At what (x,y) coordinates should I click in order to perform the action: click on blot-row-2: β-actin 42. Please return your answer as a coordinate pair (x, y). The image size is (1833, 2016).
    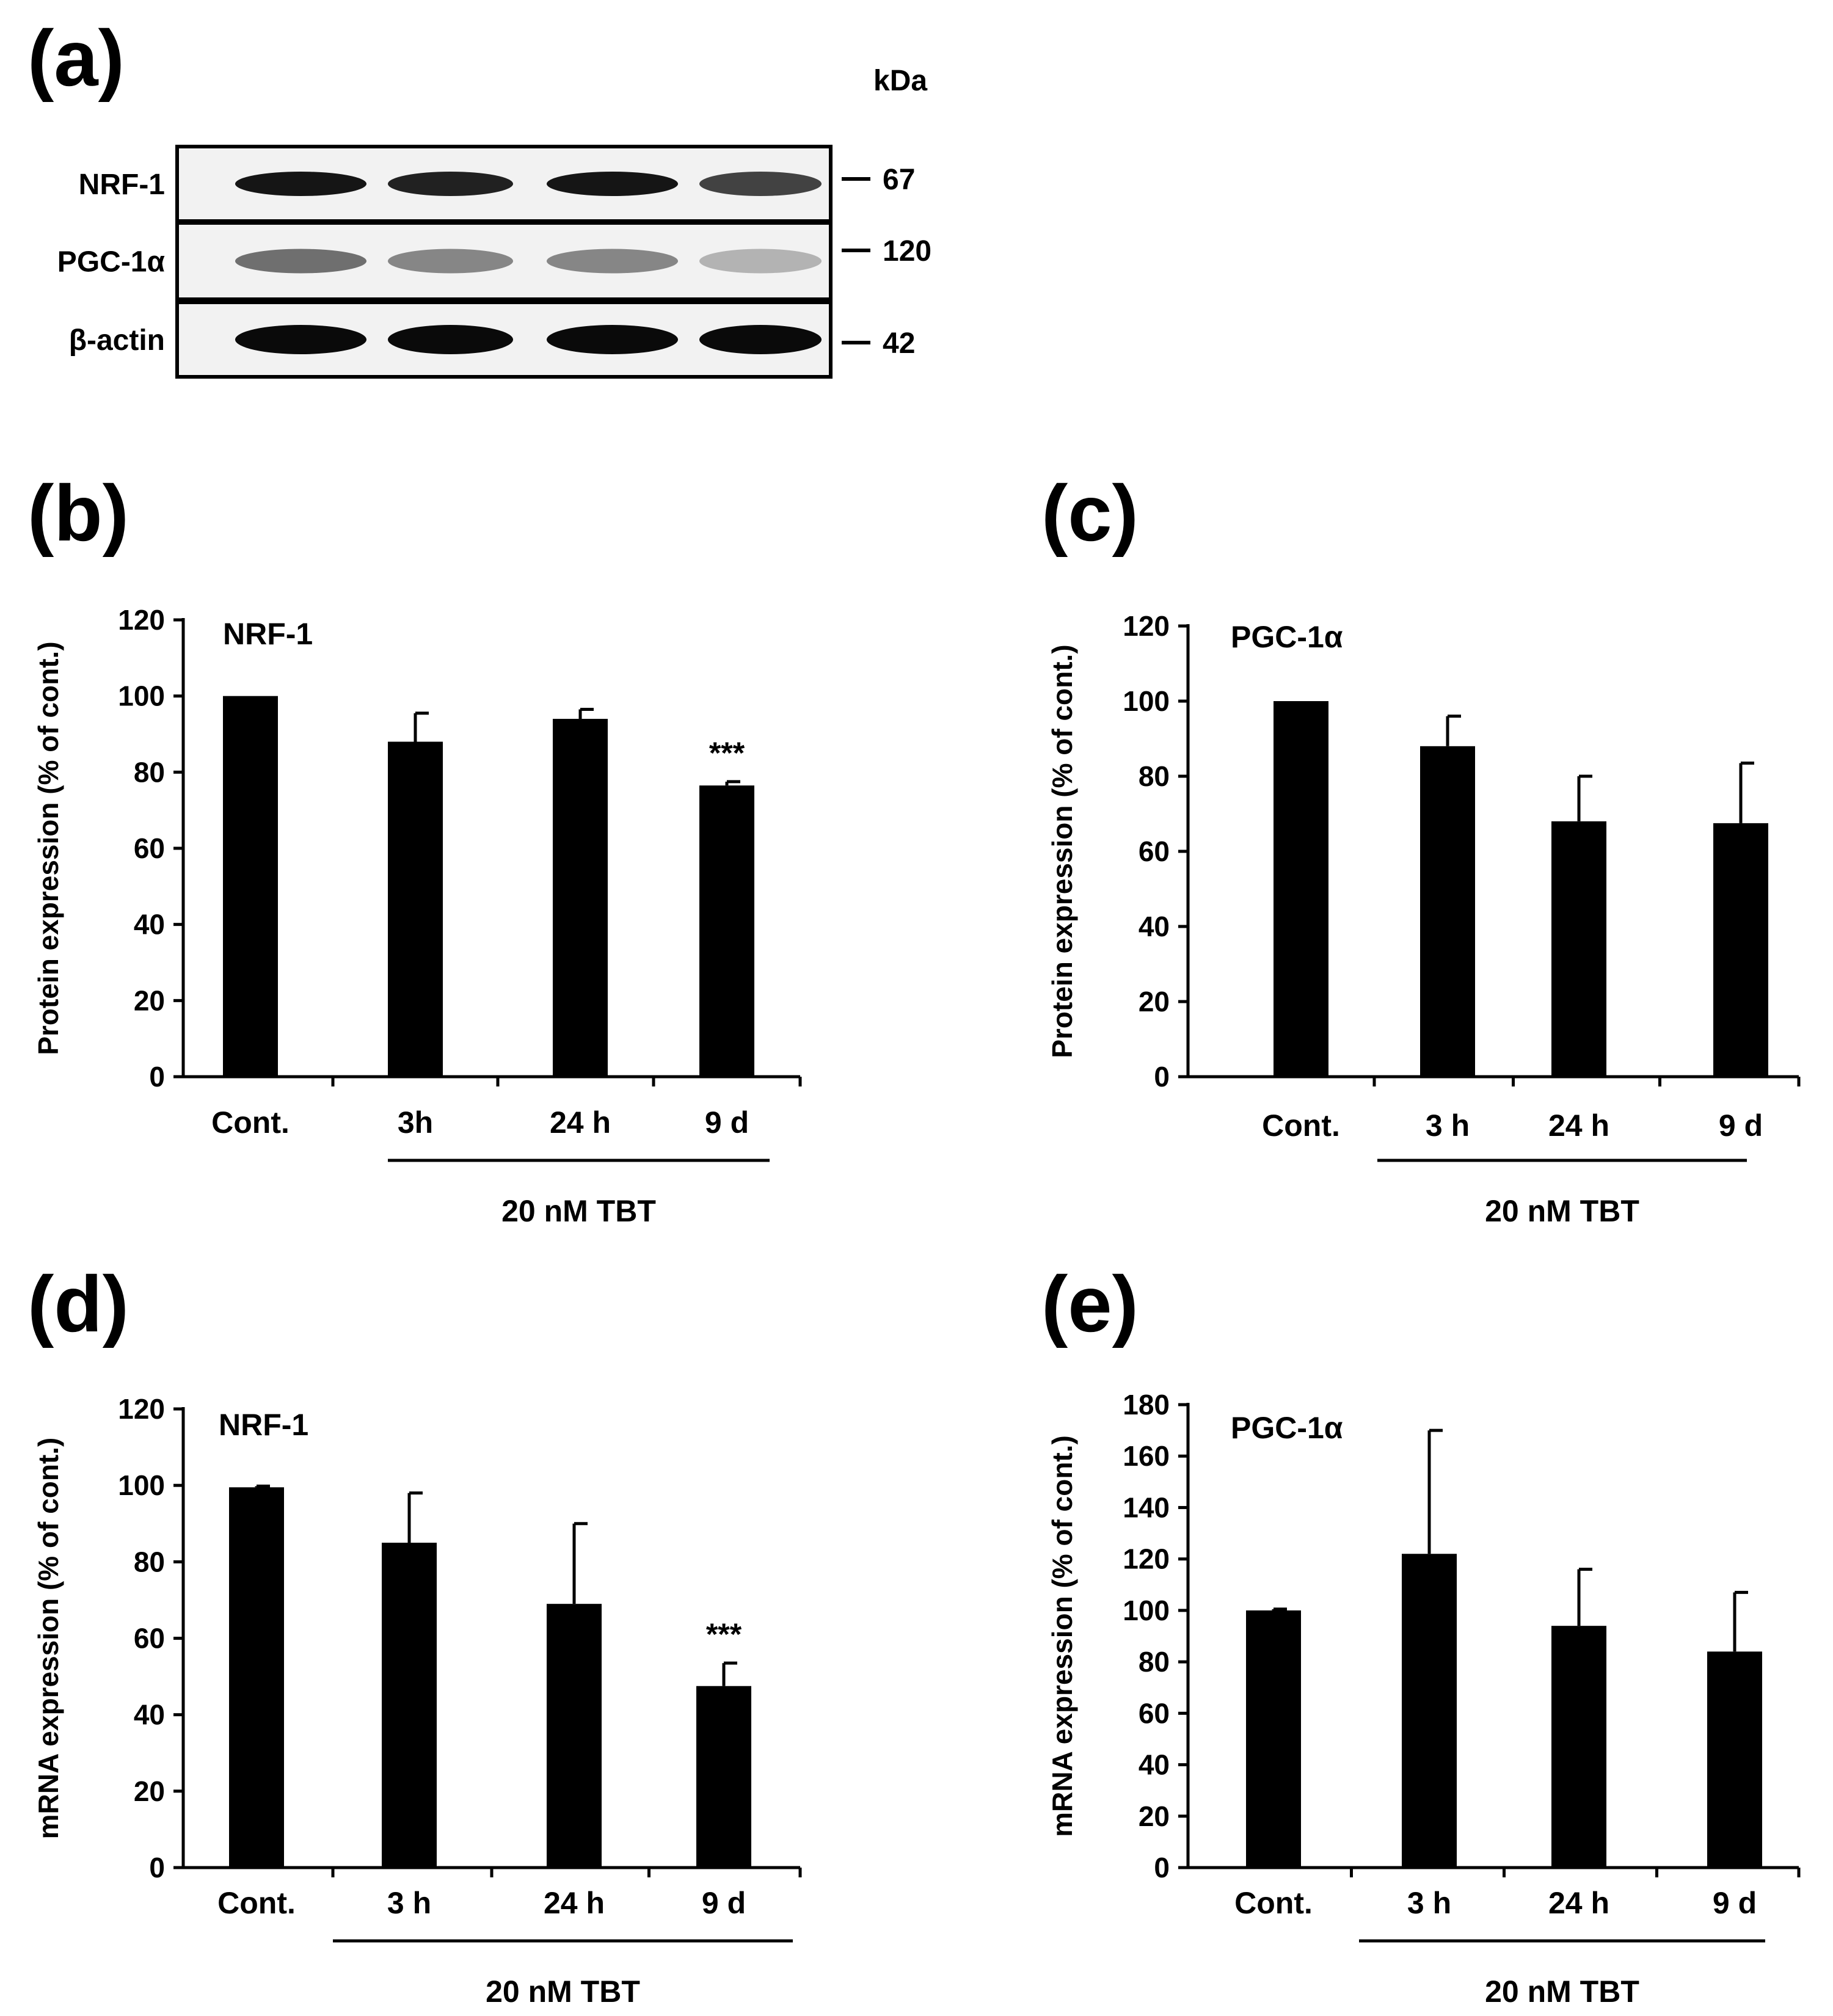
    Looking at the image, I should click on (492, 339).